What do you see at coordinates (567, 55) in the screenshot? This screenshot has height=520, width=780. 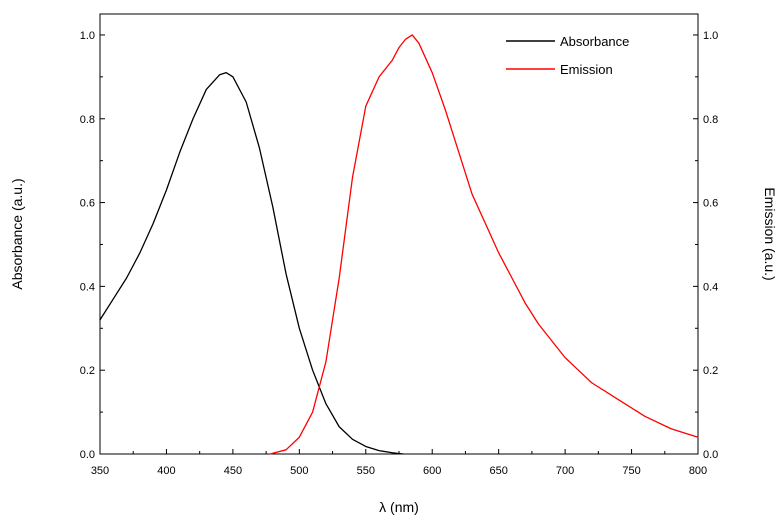 I see `legend: Absorbance Emission` at bounding box center [567, 55].